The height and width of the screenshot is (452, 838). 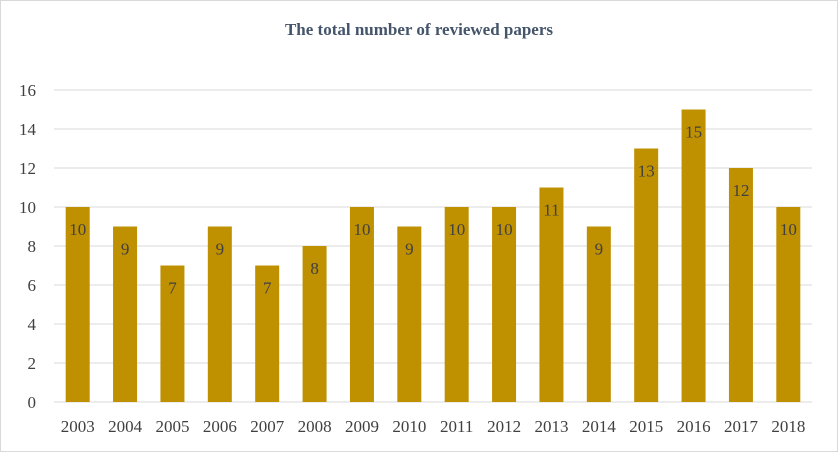 What do you see at coordinates (409, 426) in the screenshot?
I see `x-tick-label: 2010` at bounding box center [409, 426].